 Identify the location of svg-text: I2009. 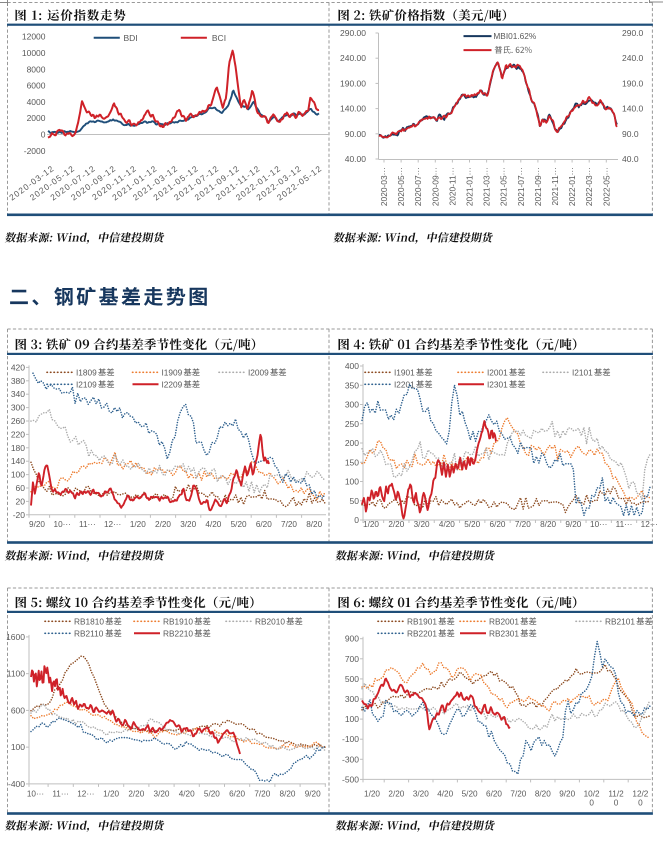
(258, 372).